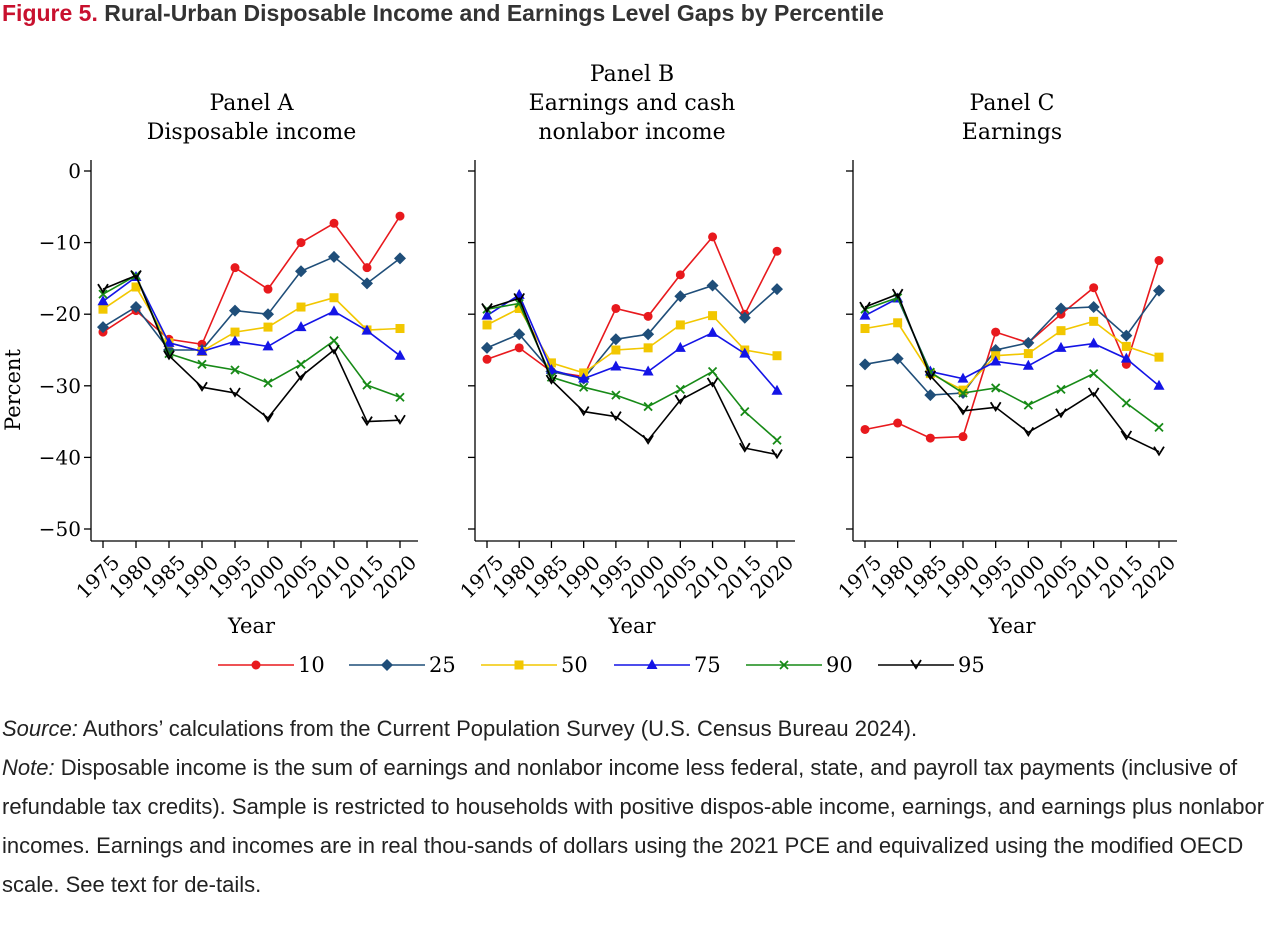  I want to click on y-tick-label: −50, so click(60, 529).